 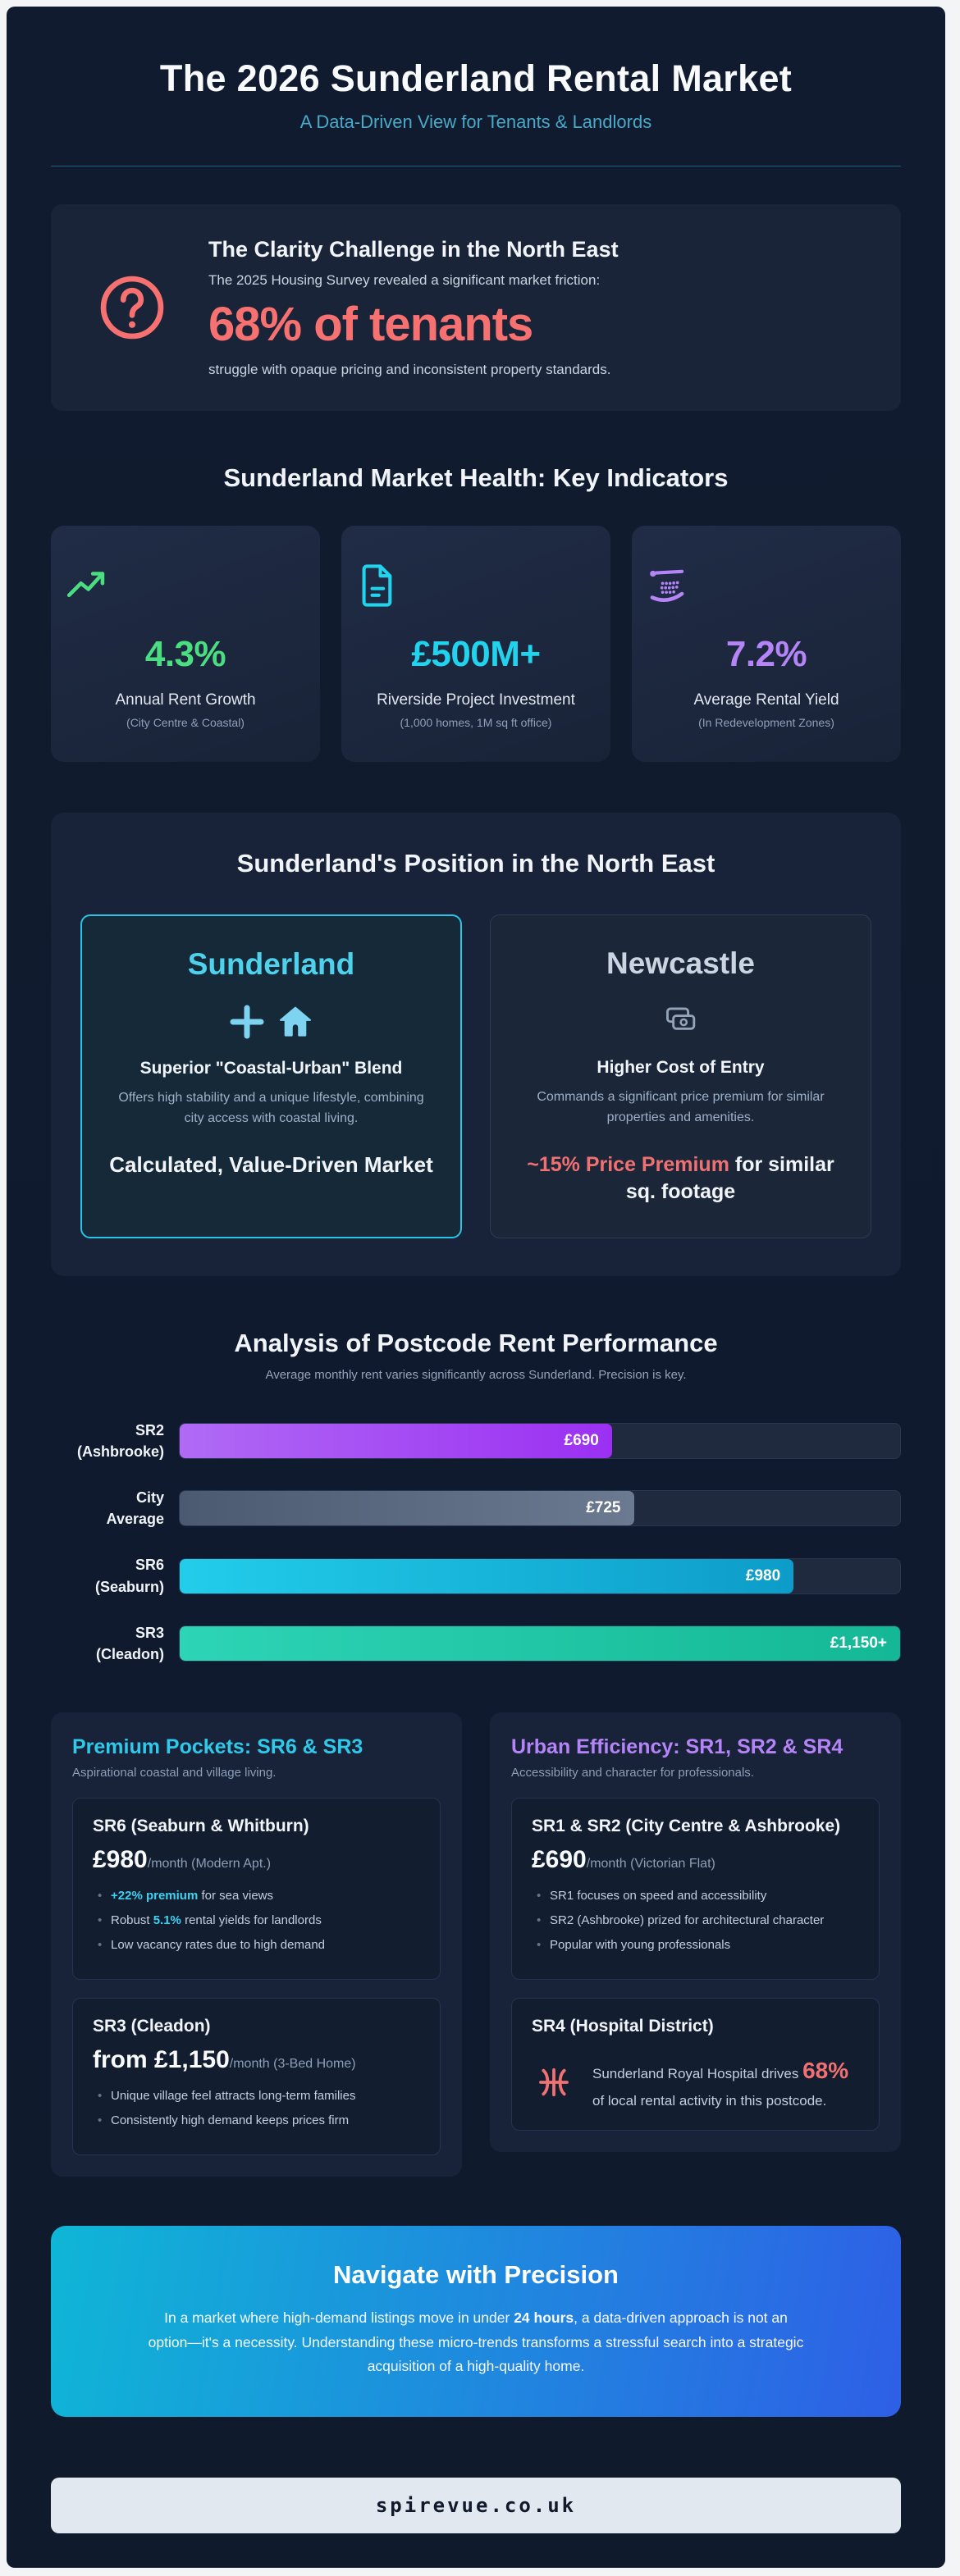 I want to click on bar-track: £690, so click(x=540, y=1441).